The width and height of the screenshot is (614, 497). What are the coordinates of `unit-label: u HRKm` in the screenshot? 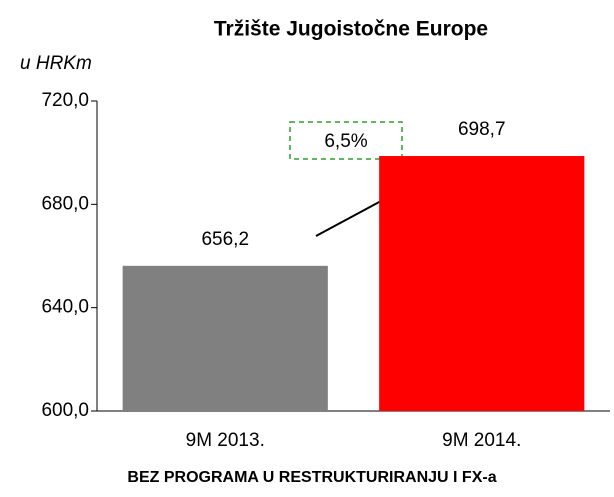 It's located at (56, 63).